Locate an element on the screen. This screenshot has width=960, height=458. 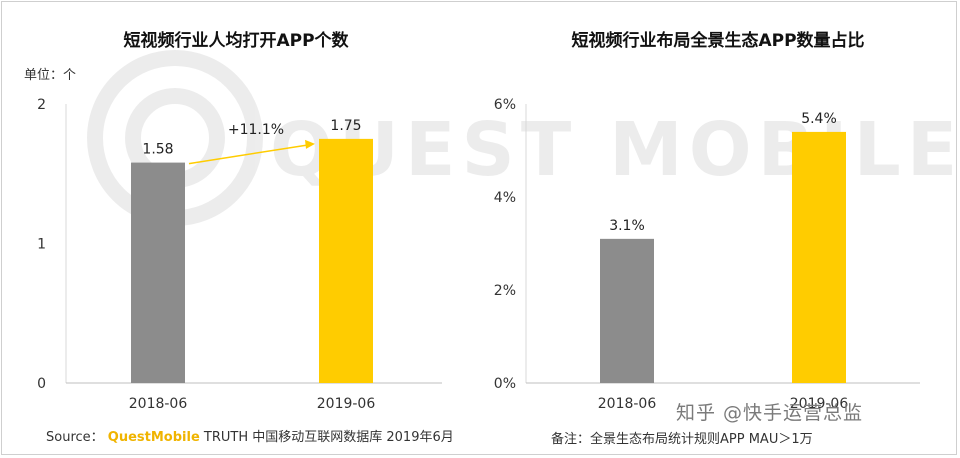
y-tick-label: 0% is located at coordinates (505, 384).